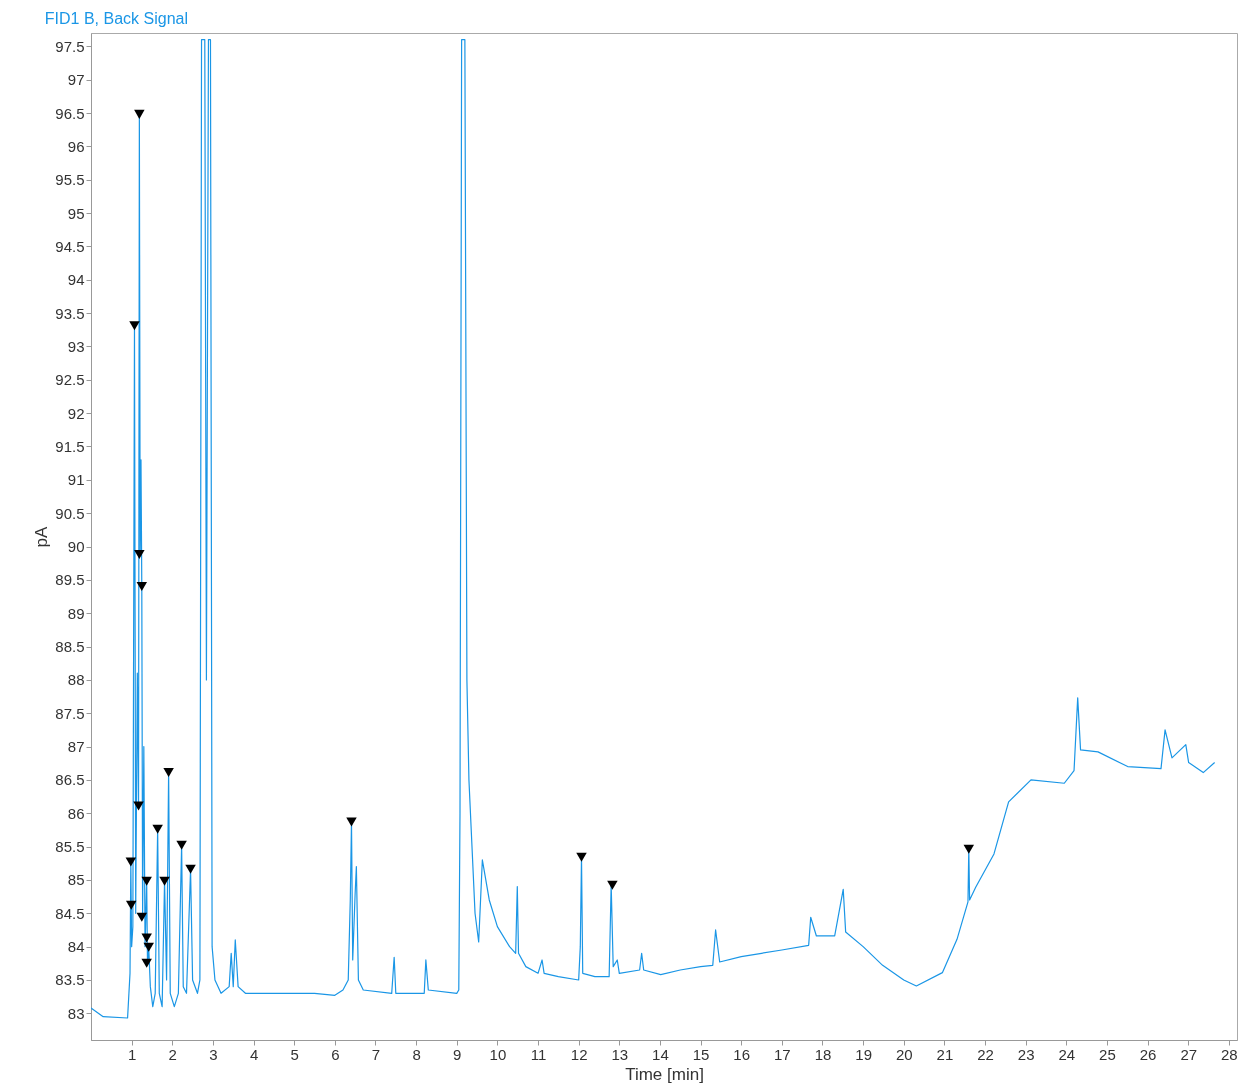 This screenshot has height=1092, width=1244. What do you see at coordinates (1026, 1054) in the screenshot?
I see `x-tick-label: 23` at bounding box center [1026, 1054].